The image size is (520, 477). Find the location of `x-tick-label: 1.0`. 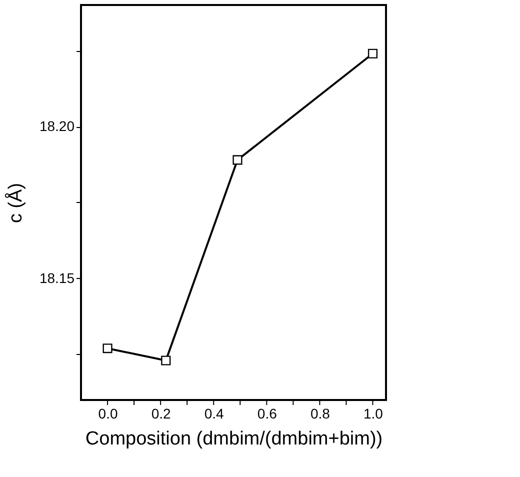

x-tick-label: 1.0 is located at coordinates (374, 414).